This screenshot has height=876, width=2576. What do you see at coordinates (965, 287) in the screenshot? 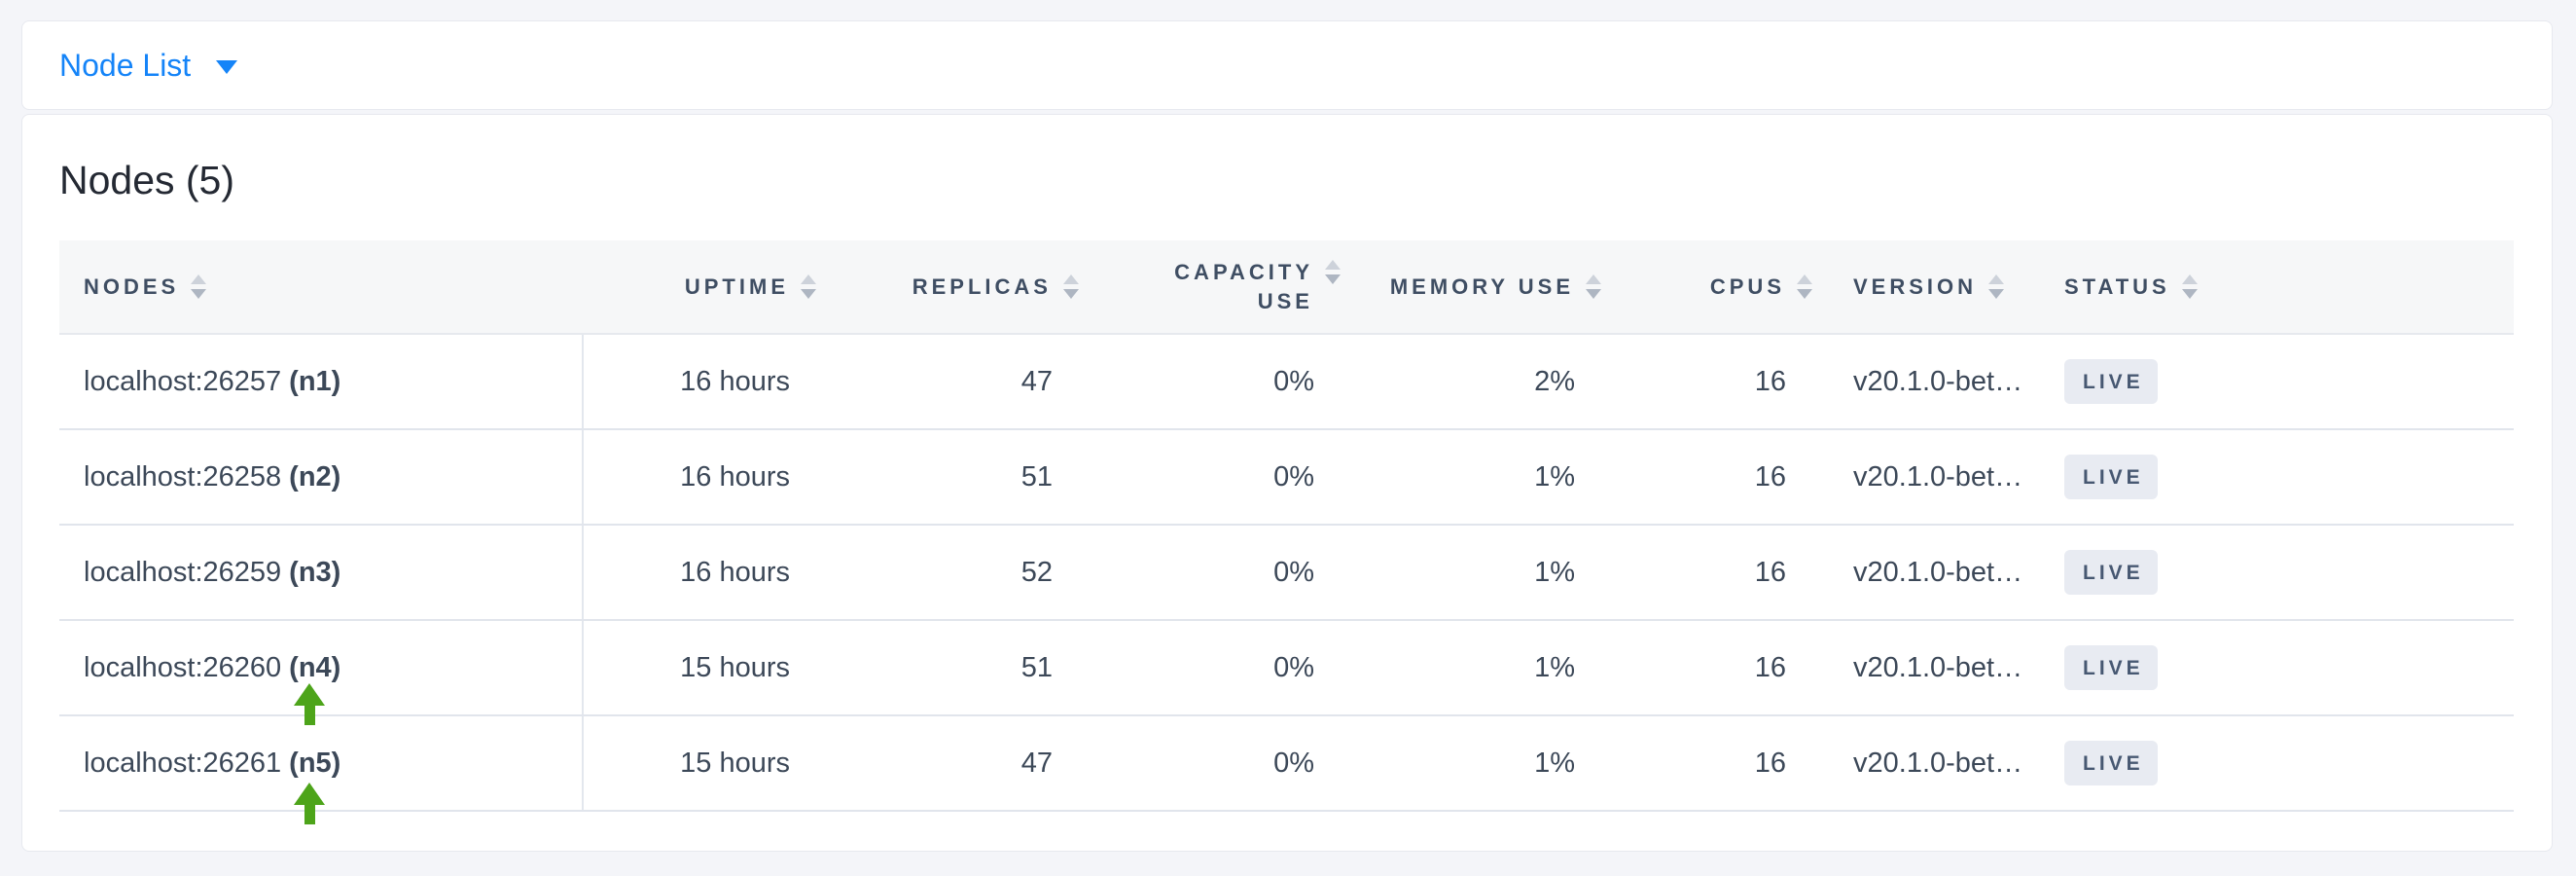
I see `column-header-replicas: REPLICAS` at bounding box center [965, 287].